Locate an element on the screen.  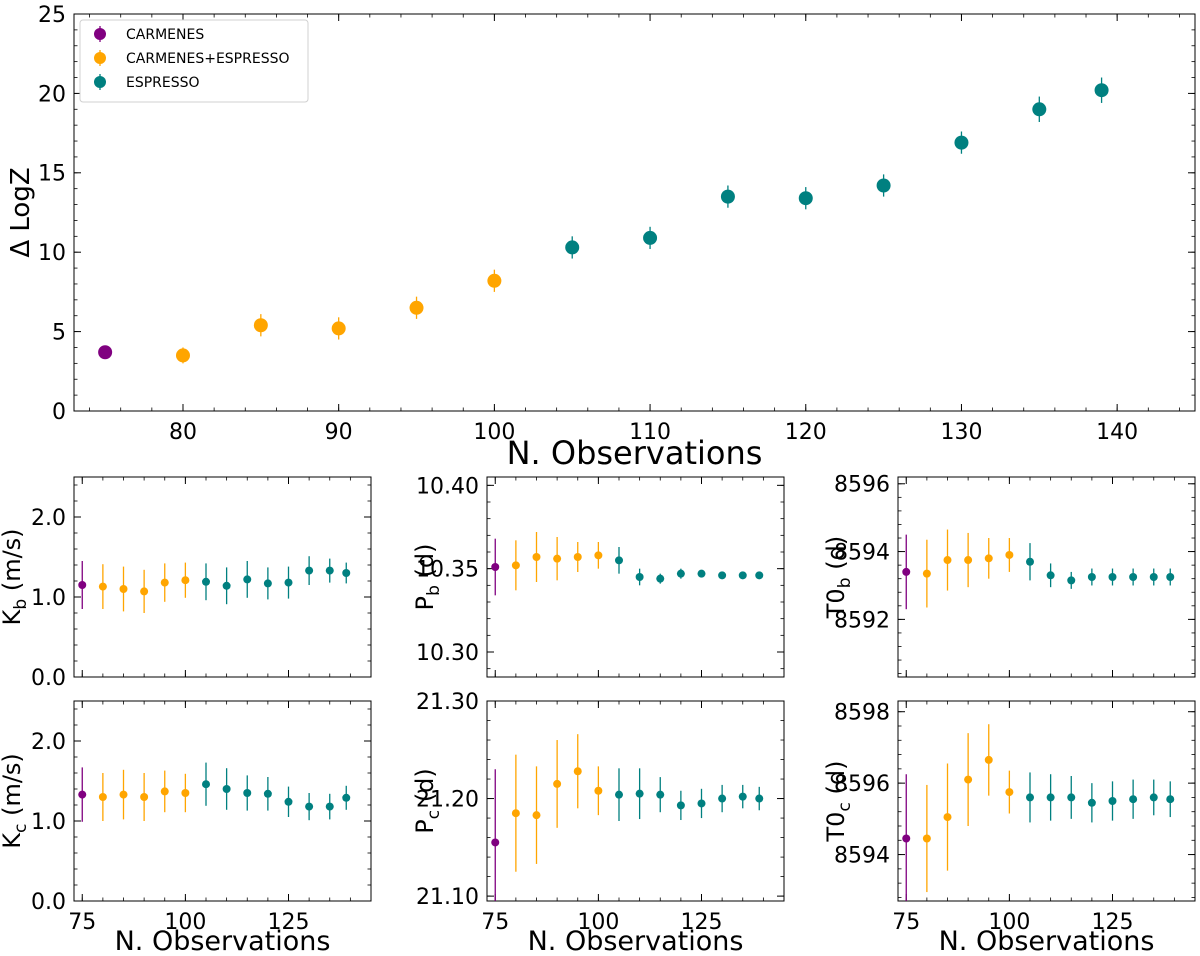
x-tick-label: 140 is located at coordinates (1117, 432).